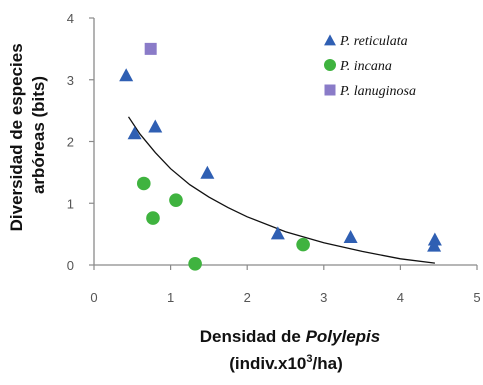  I want to click on legend-label: P. incana, so click(365, 66).